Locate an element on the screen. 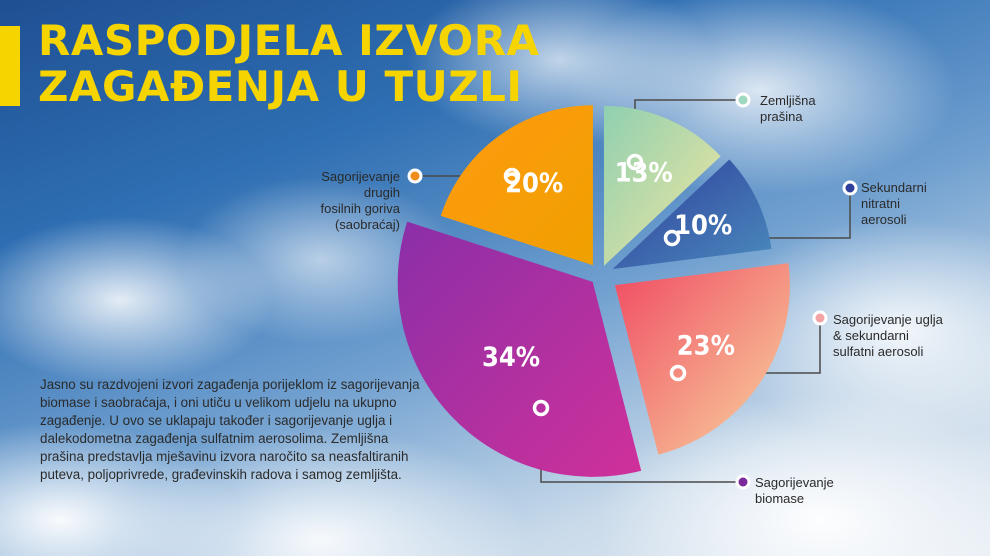 The image size is (990, 556). slice-markers is located at coordinates (595, 285).